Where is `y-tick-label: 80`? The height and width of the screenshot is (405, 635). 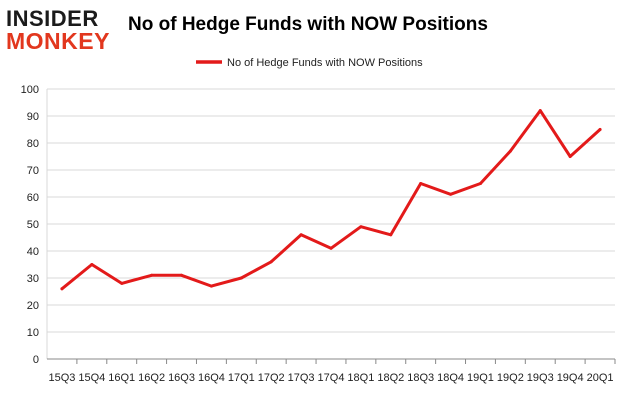
y-tick-label: 80 is located at coordinates (33, 144).